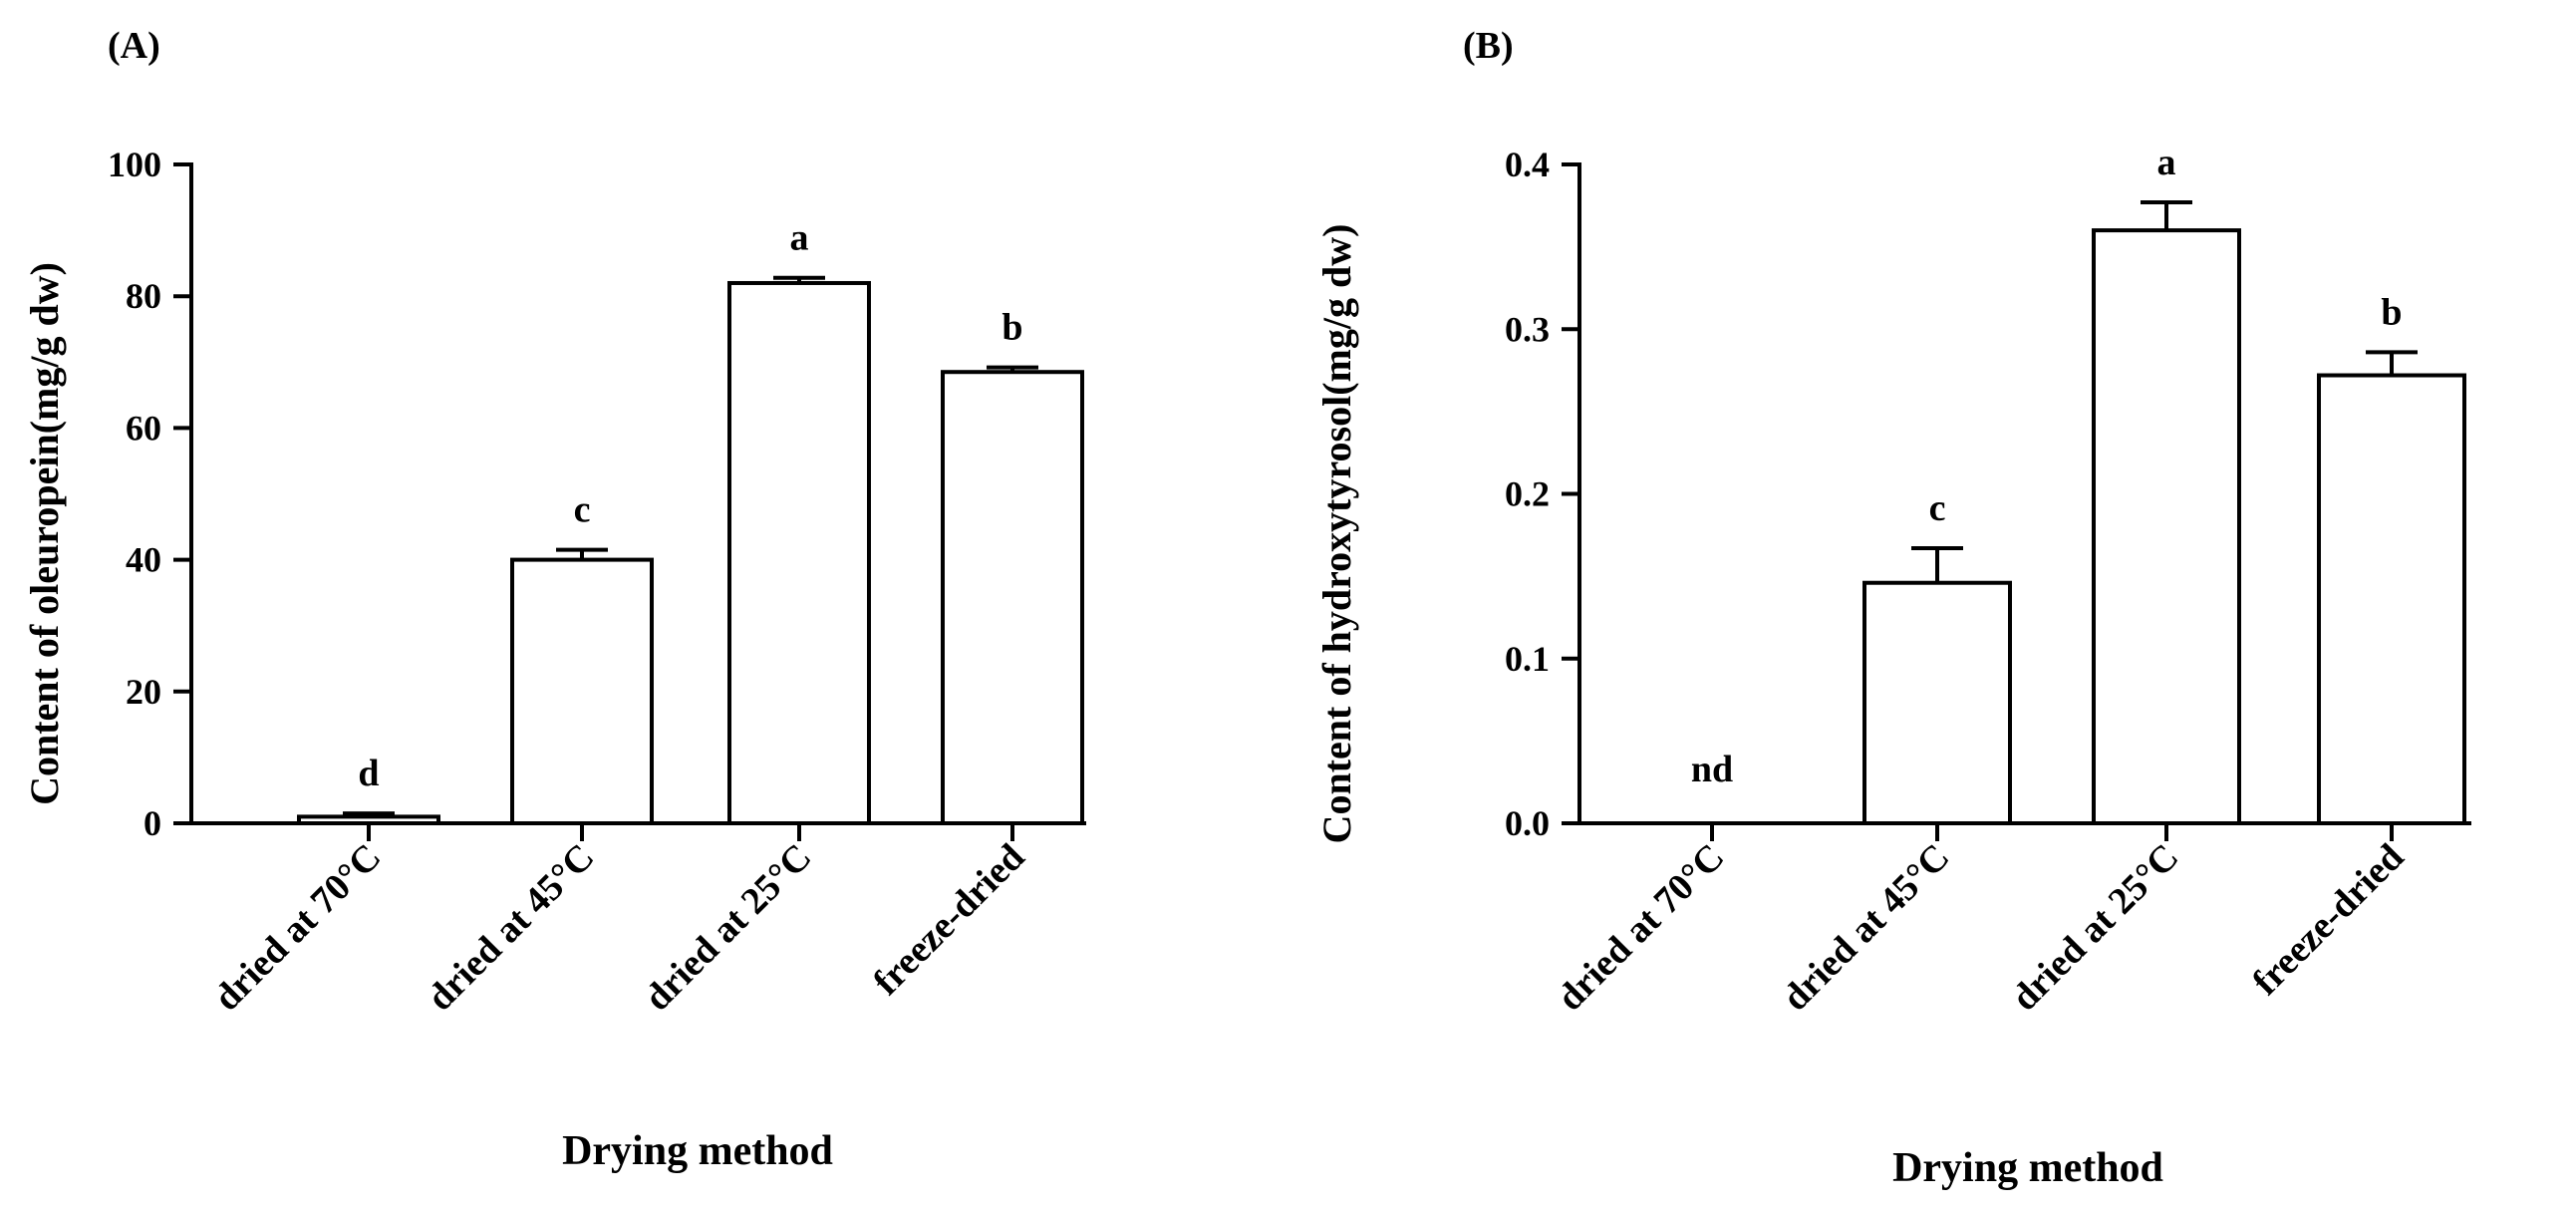 Image resolution: width=2576 pixels, height=1216 pixels. Describe the element at coordinates (152, 823) in the screenshot. I see `chart0-y-tick-label: 0` at that location.